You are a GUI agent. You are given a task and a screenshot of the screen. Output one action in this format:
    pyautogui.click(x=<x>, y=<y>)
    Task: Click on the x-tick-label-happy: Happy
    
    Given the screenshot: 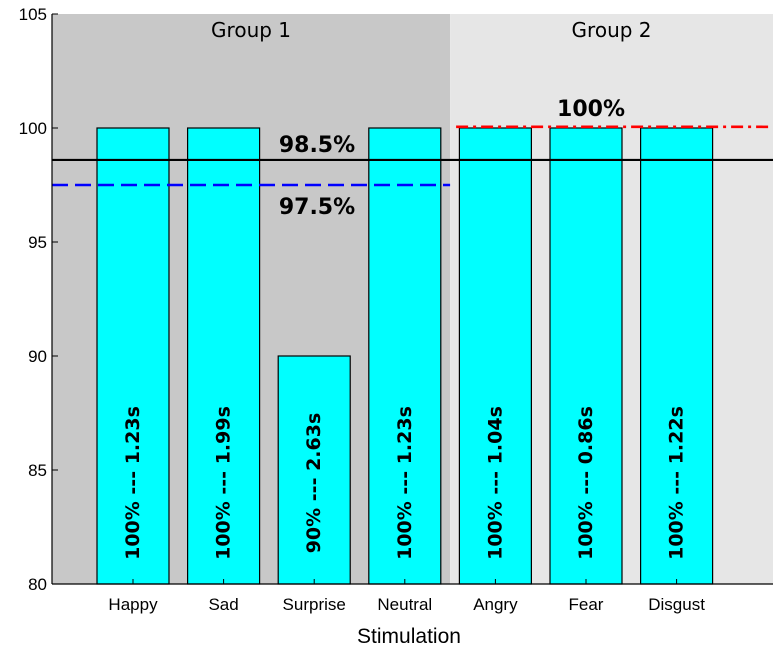 What is the action you would take?
    pyautogui.click(x=133, y=604)
    